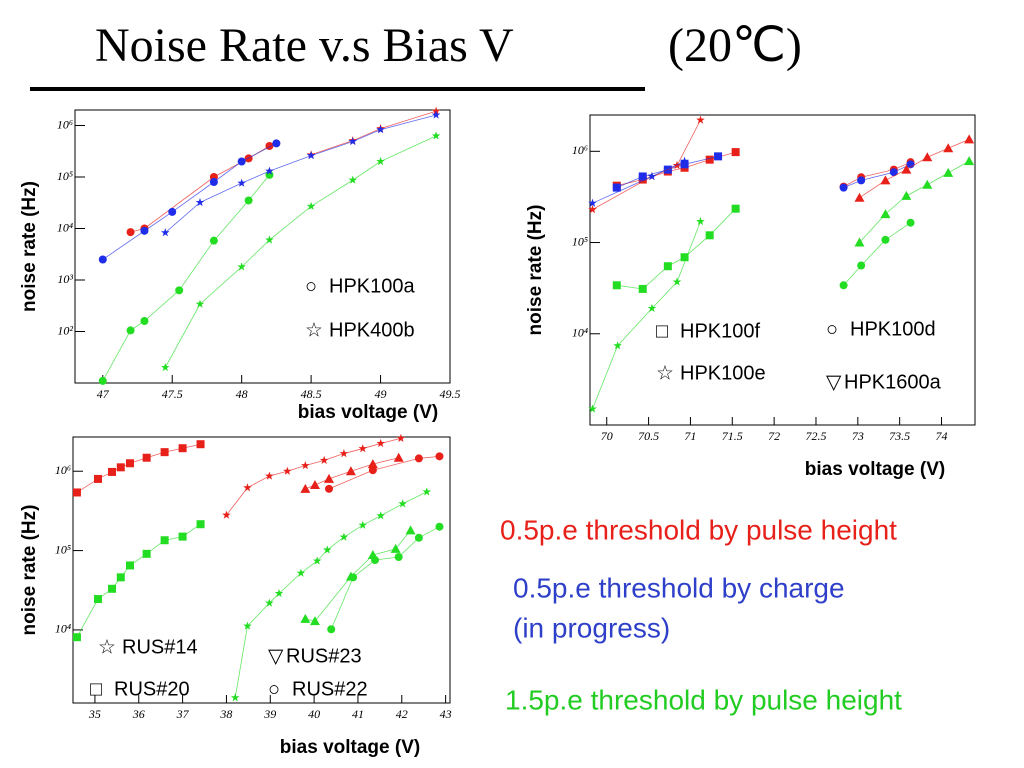 The image size is (1024, 768). I want to click on x-tick-label: 40, so click(314, 714).